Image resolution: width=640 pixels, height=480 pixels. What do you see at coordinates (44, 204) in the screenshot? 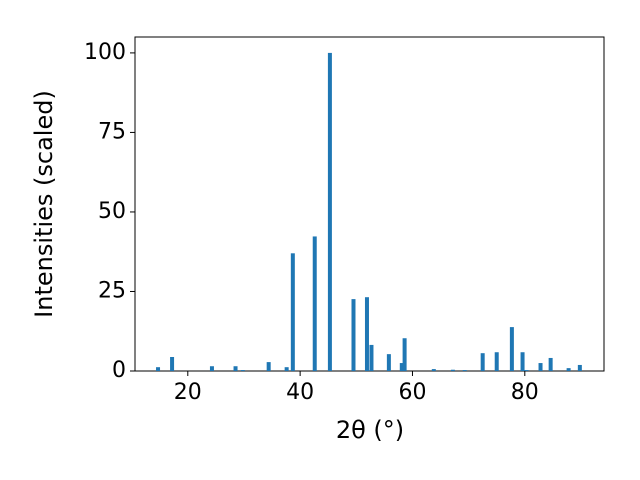
I see `y-axis-label: Intensities (scaled)` at bounding box center [44, 204].